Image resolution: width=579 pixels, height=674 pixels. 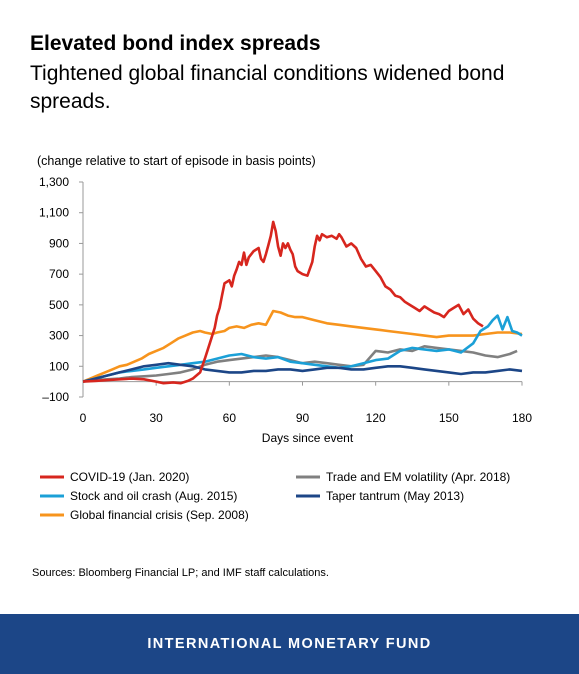 What do you see at coordinates (376, 418) in the screenshot?
I see `x-tick-label: 120` at bounding box center [376, 418].